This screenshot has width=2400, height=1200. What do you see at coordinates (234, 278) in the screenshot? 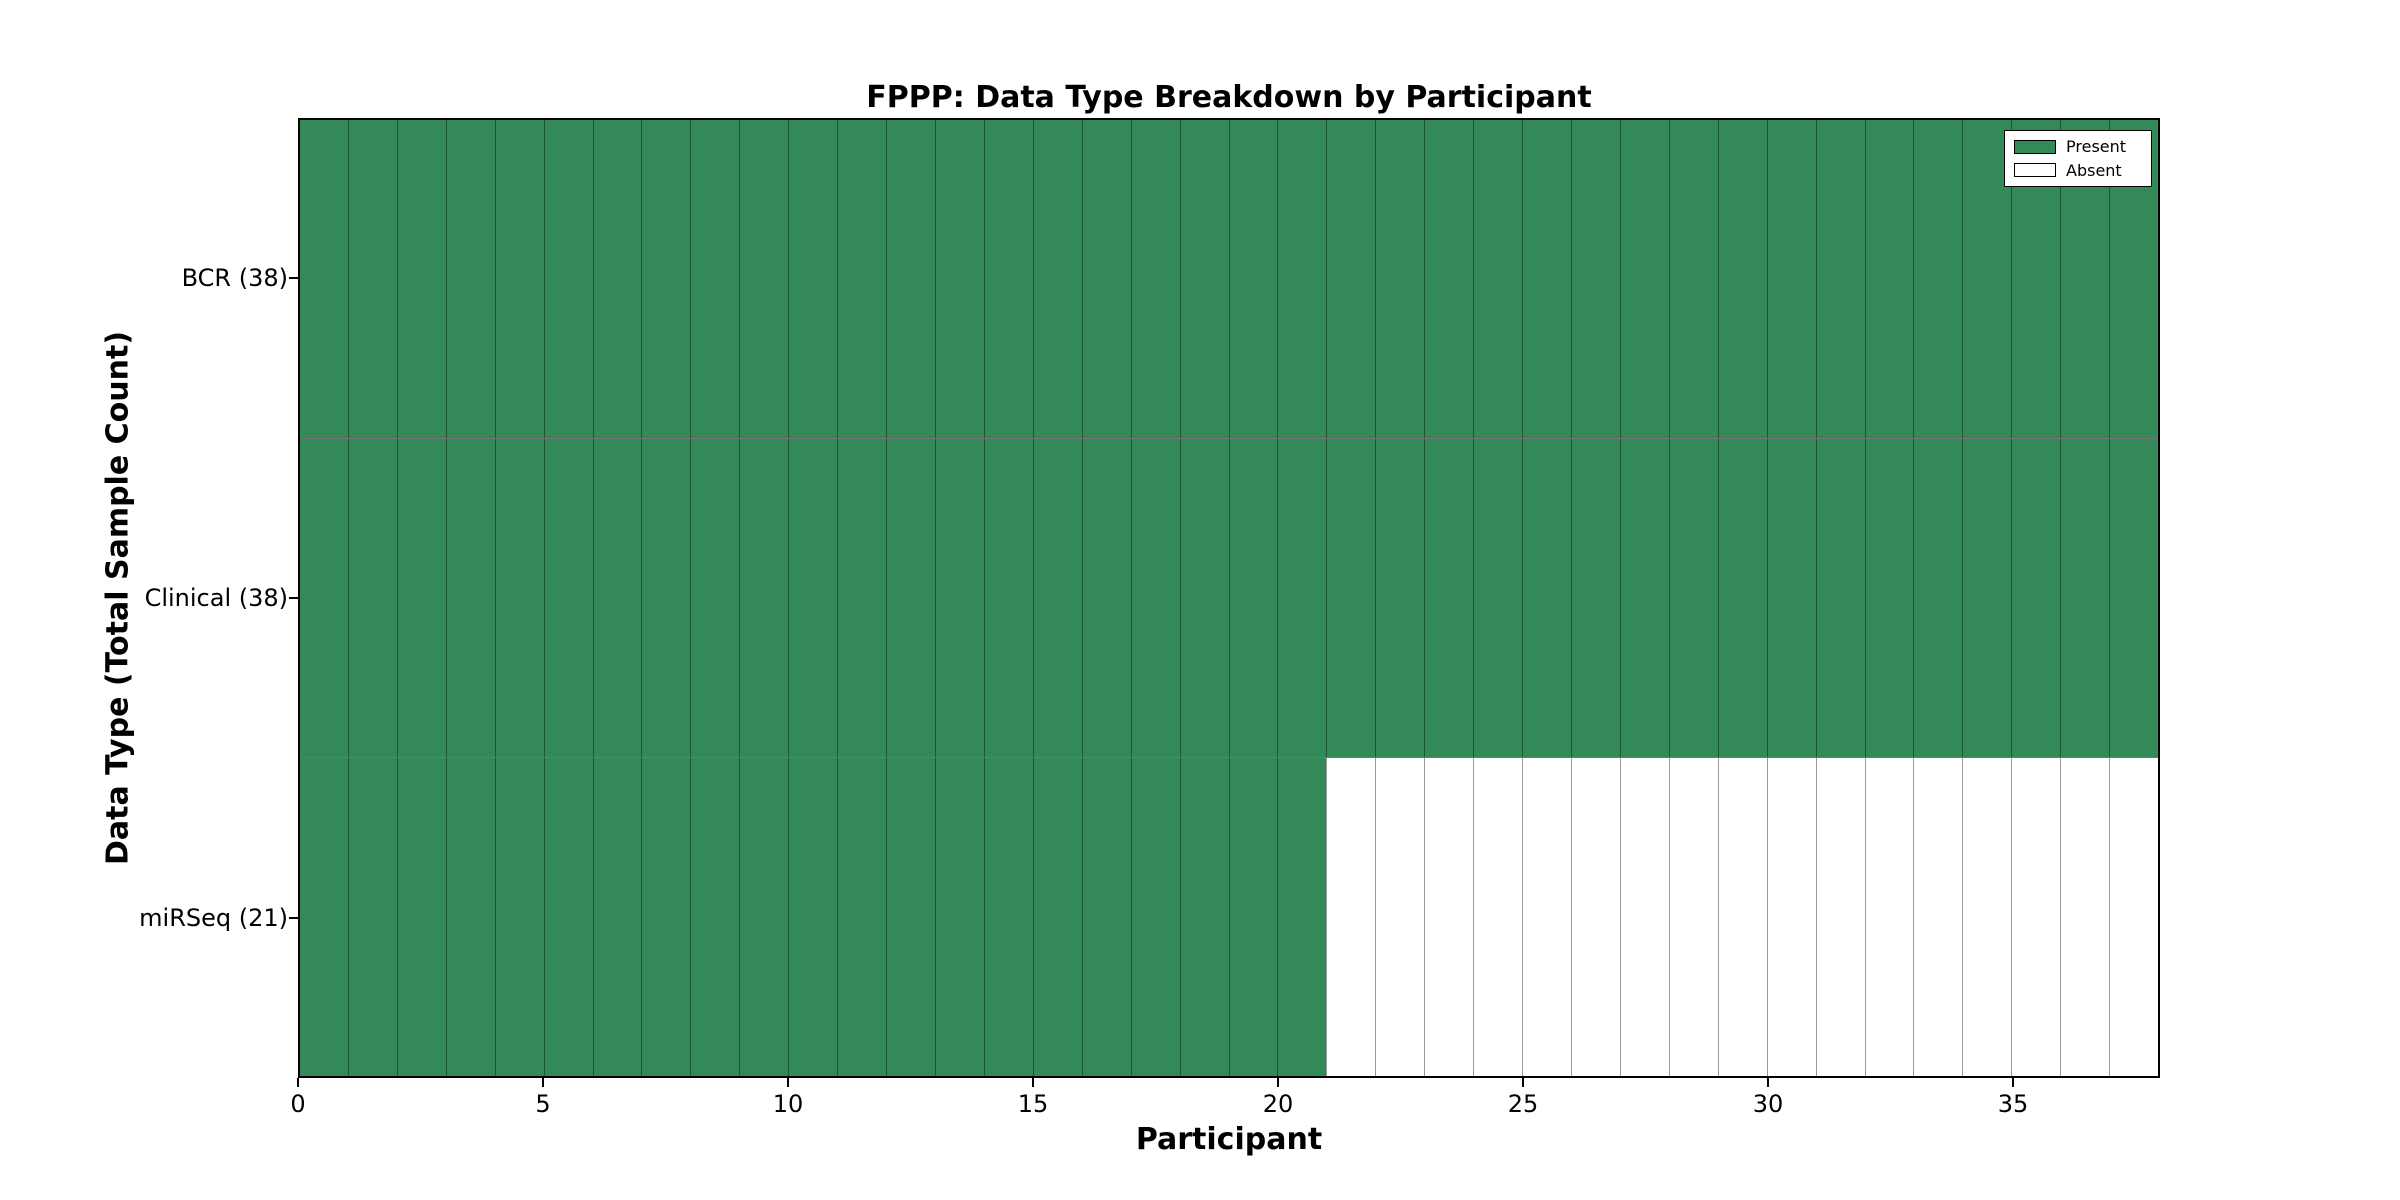
I see `y-tick-label-BCR: BCR (38)` at bounding box center [234, 278].